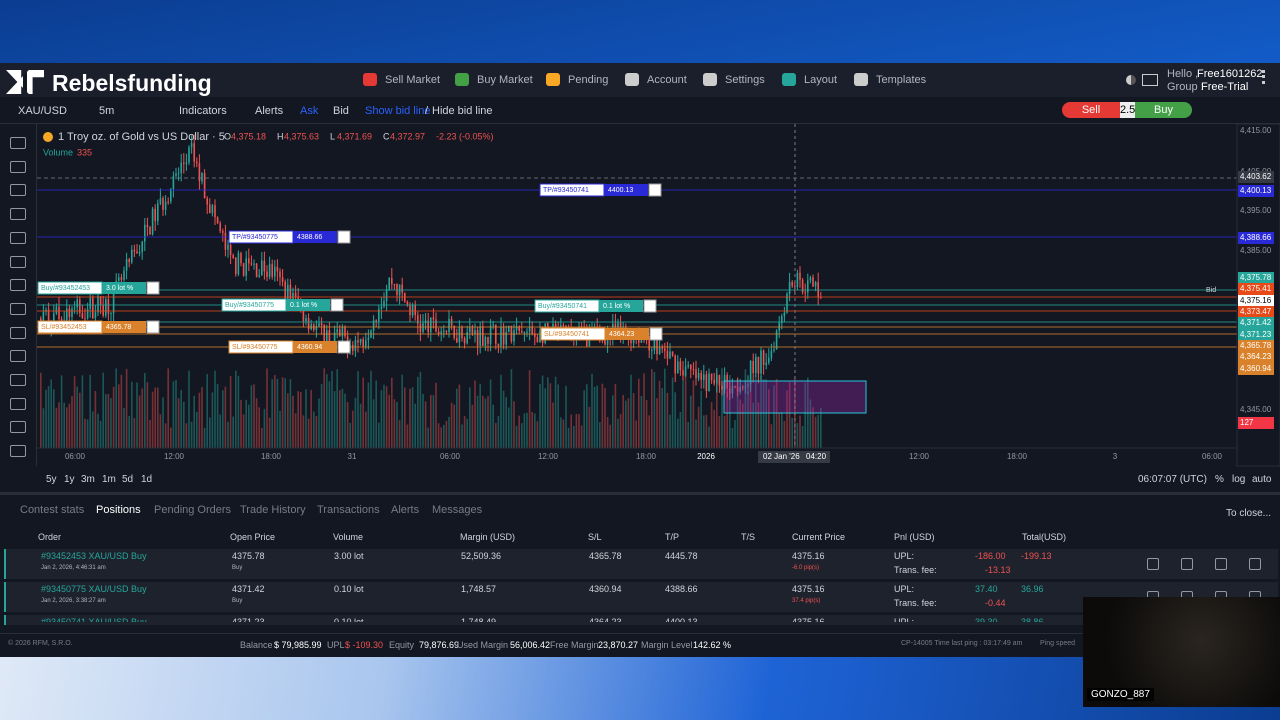  Describe the element at coordinates (269, 111) in the screenshot. I see `alerts: Alerts` at that location.